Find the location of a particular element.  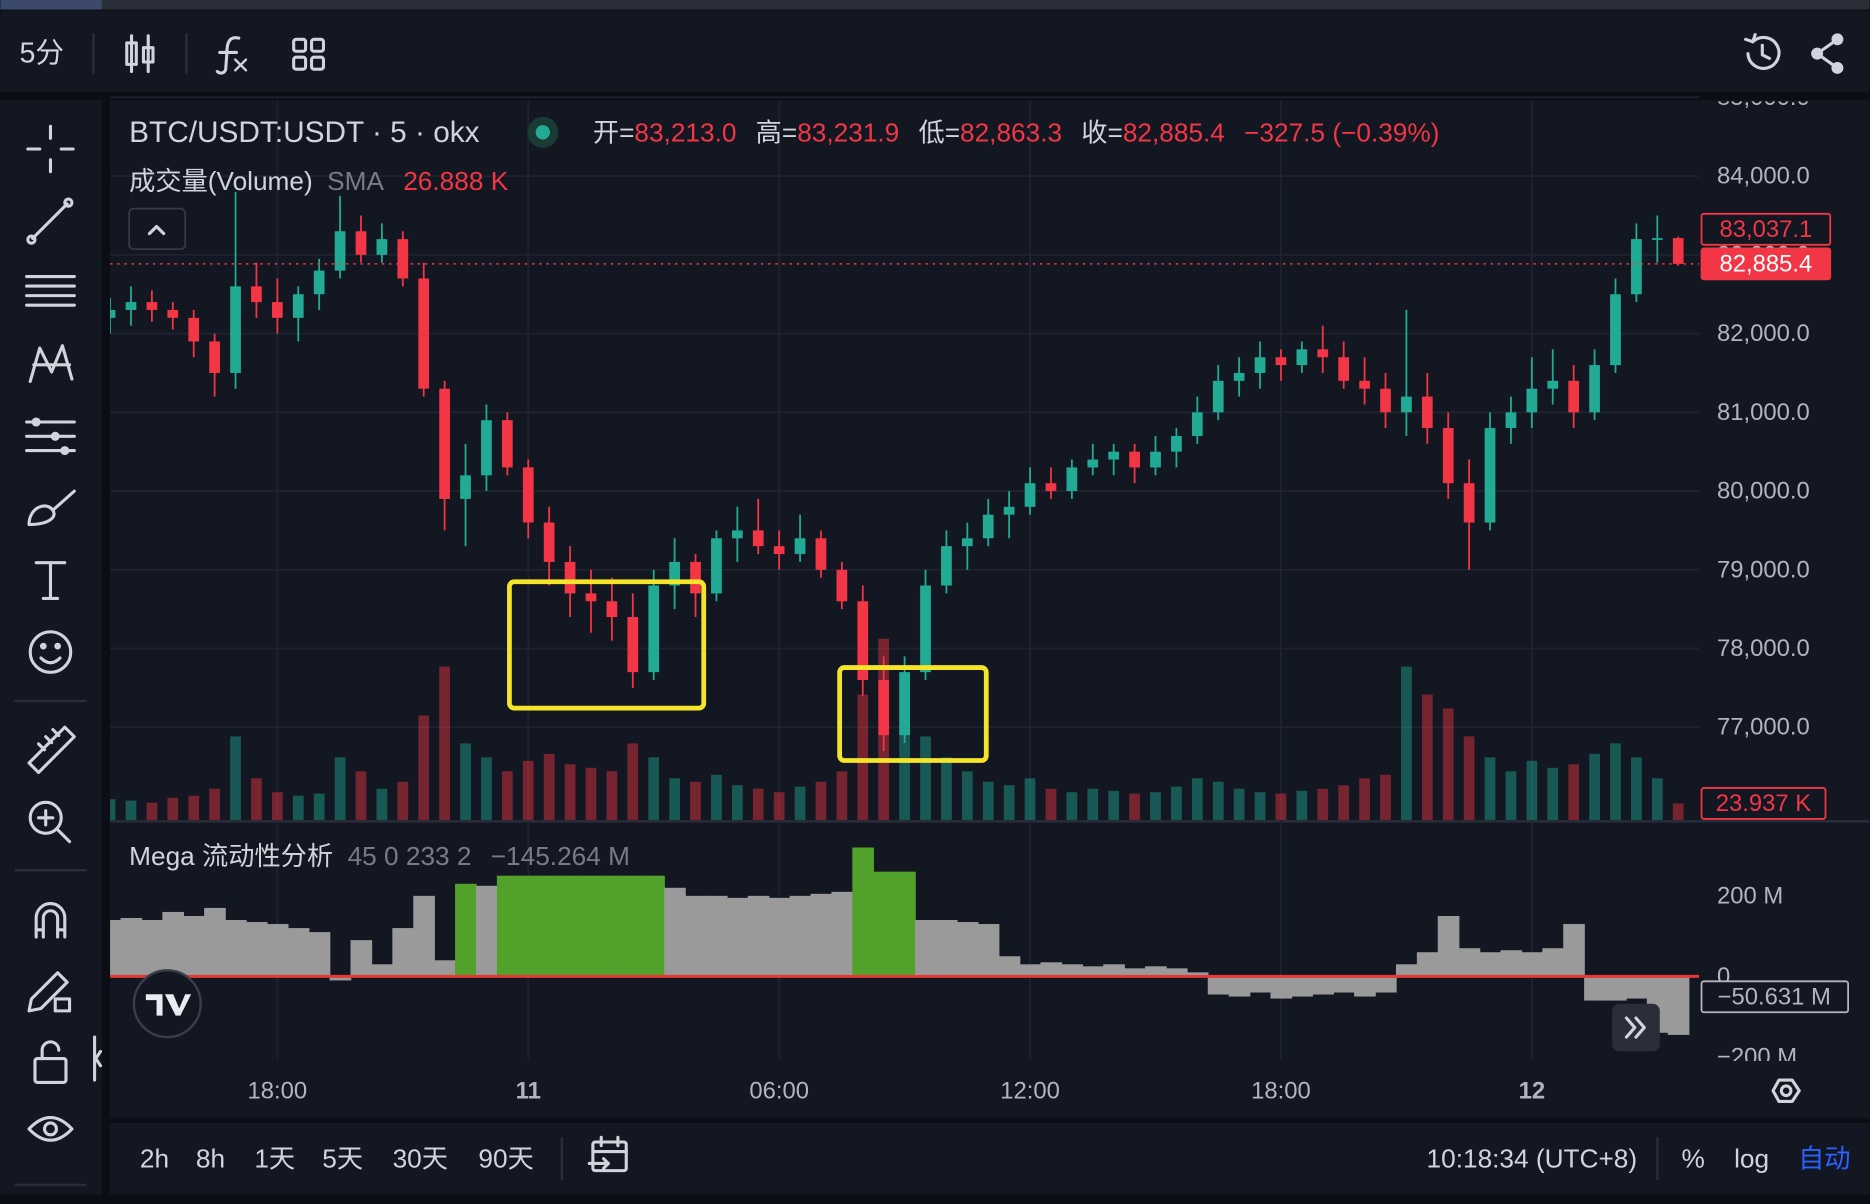

range-button: 5天 is located at coordinates (342, 1159).